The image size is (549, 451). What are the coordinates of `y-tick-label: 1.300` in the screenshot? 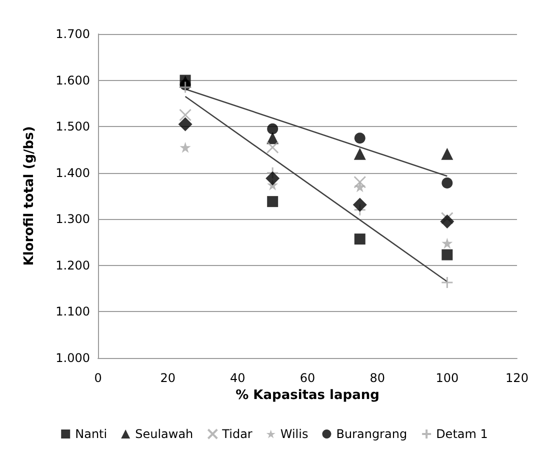 It's located at (73, 219).